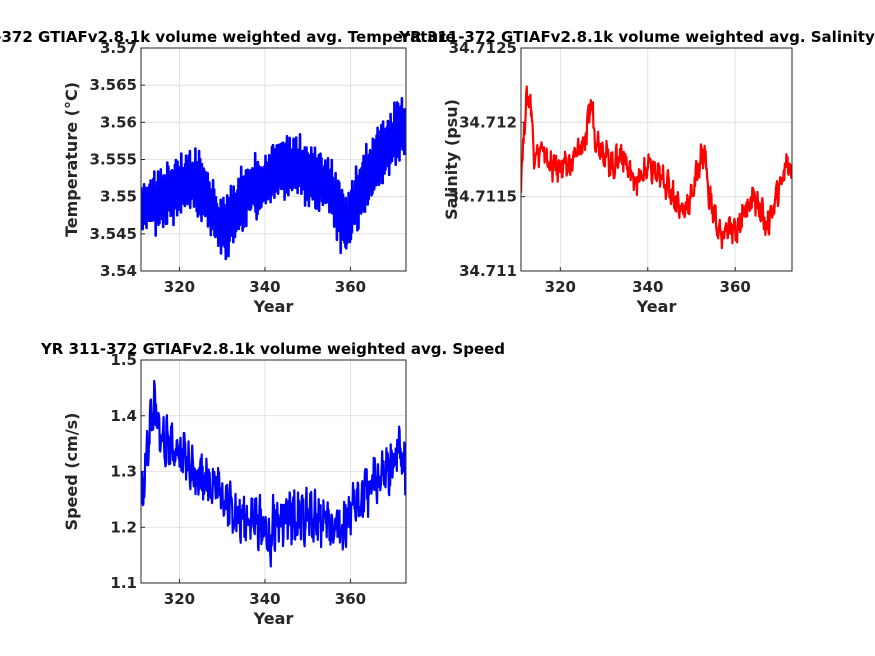  Describe the element at coordinates (123, 527) in the screenshot. I see `y-tick-label: 1.2` at that location.